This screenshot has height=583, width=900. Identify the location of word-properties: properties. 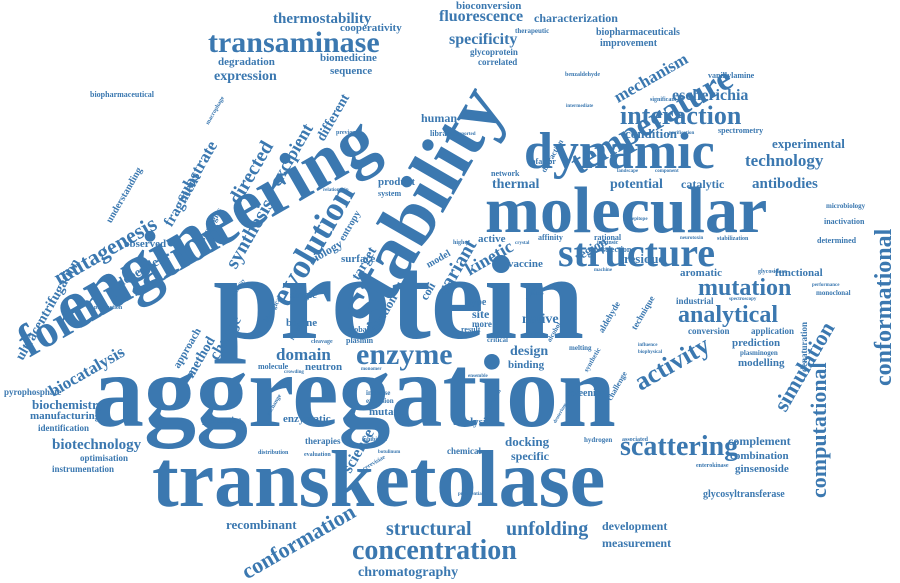
(222, 420).